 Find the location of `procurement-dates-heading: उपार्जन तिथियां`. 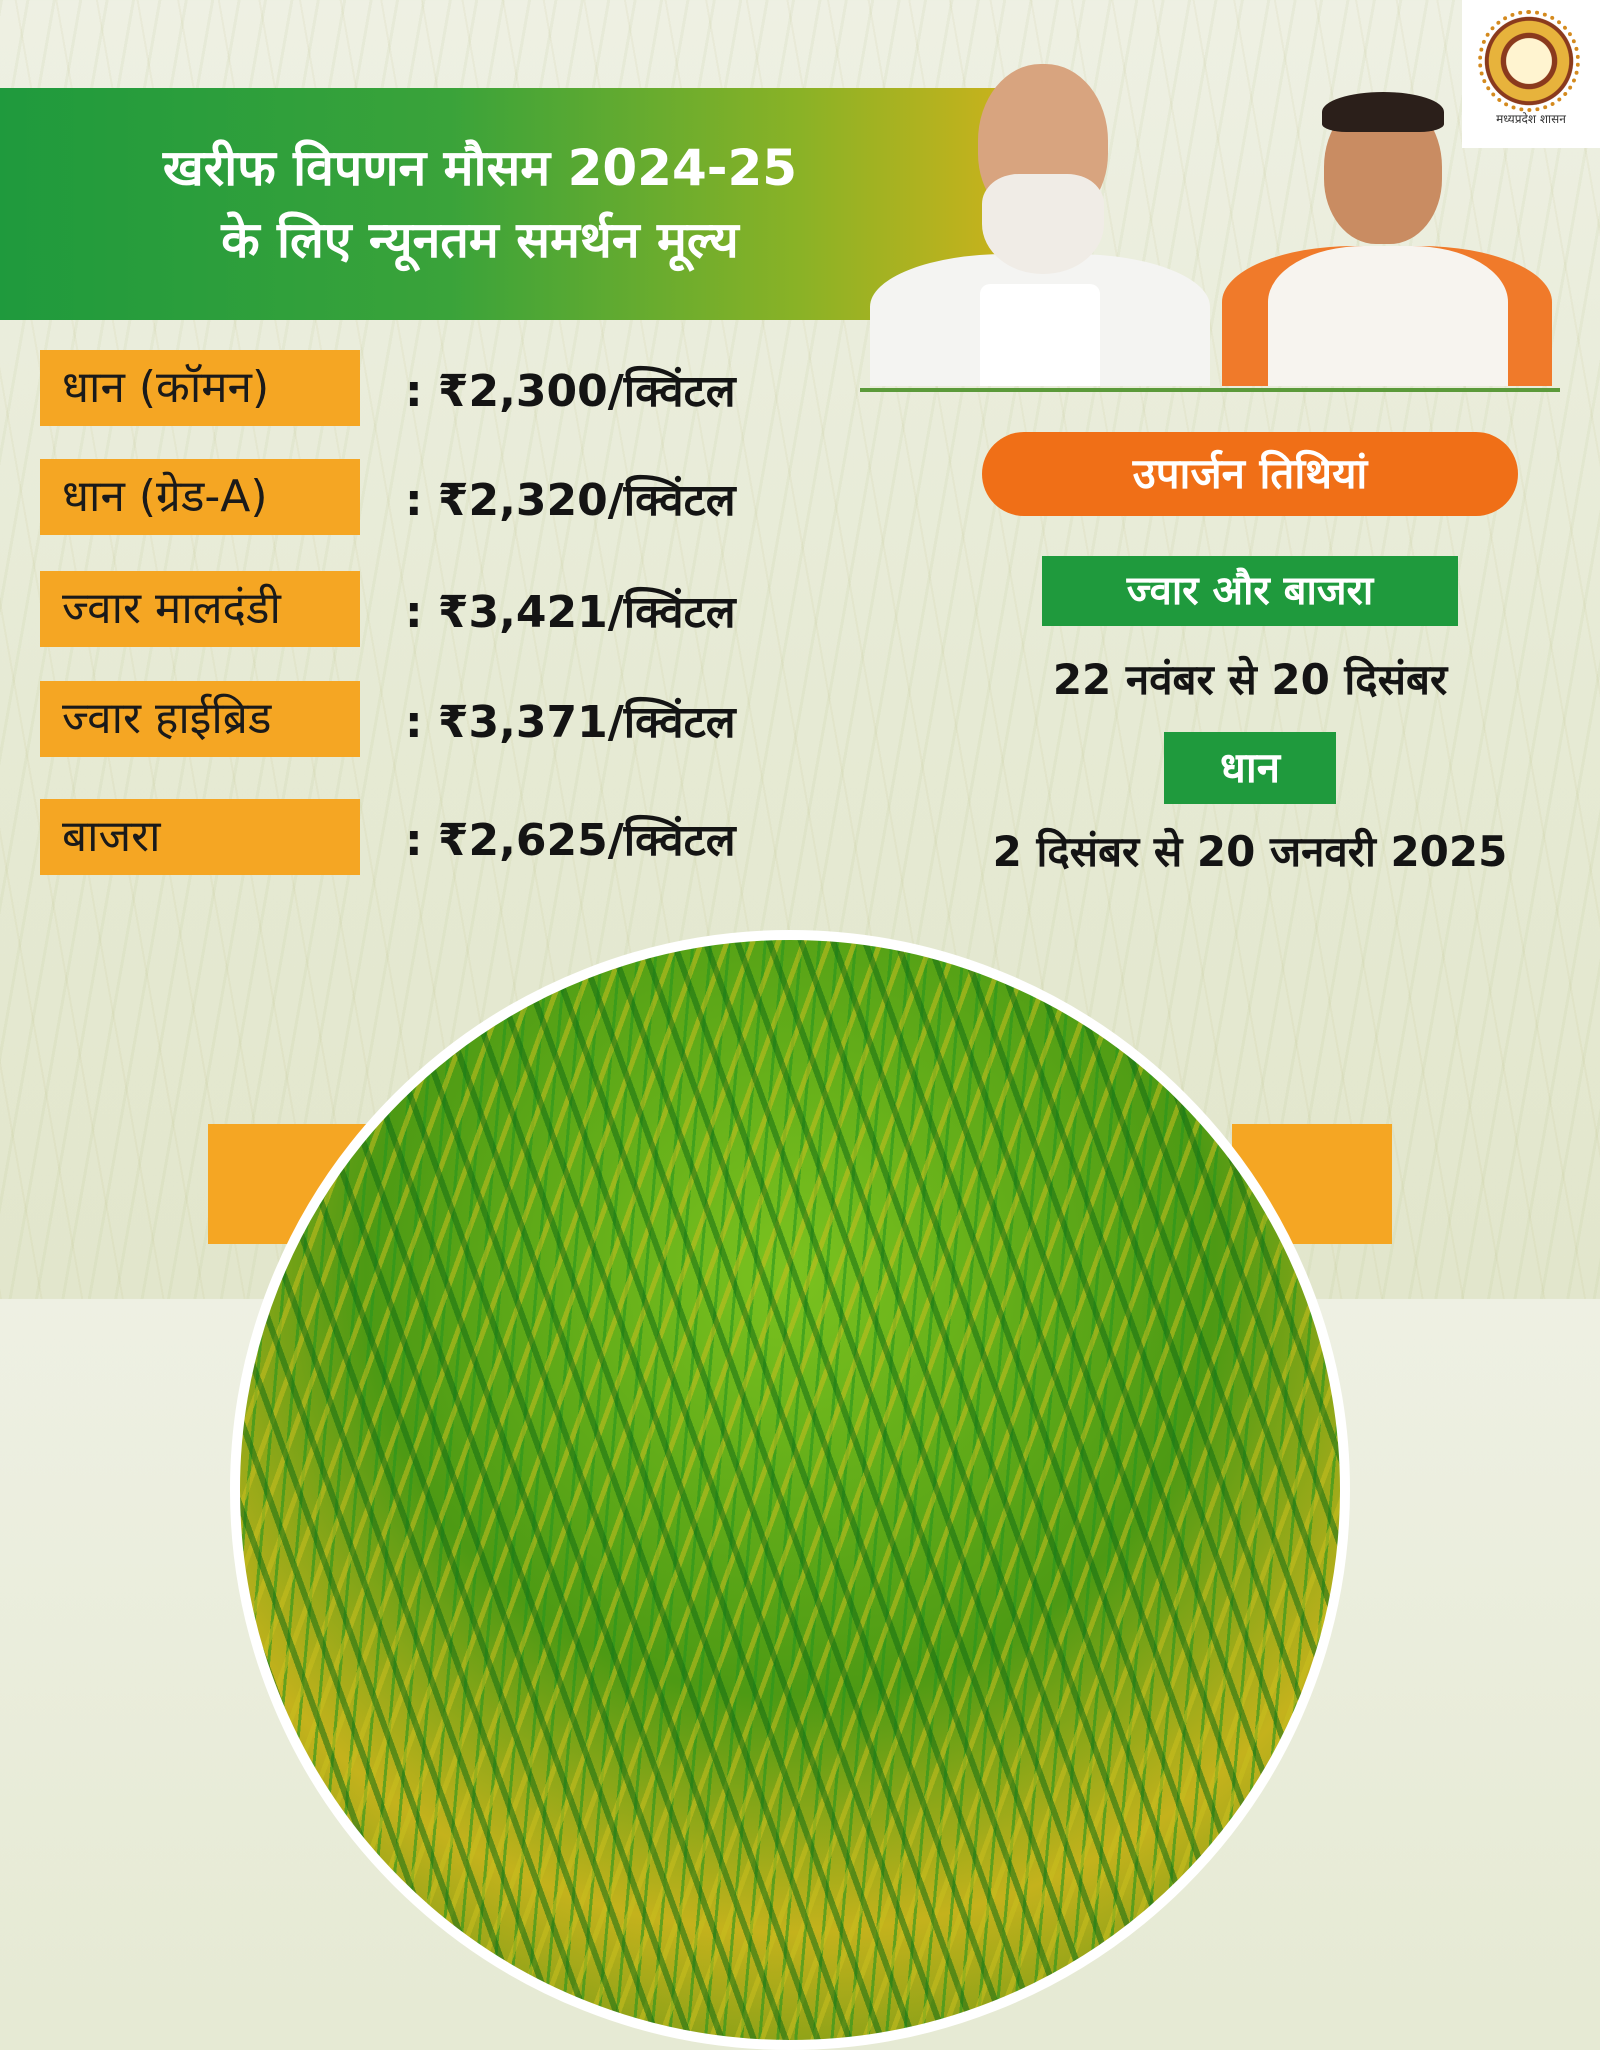

procurement-dates-heading: उपार्जन तिथियां is located at coordinates (1250, 474).